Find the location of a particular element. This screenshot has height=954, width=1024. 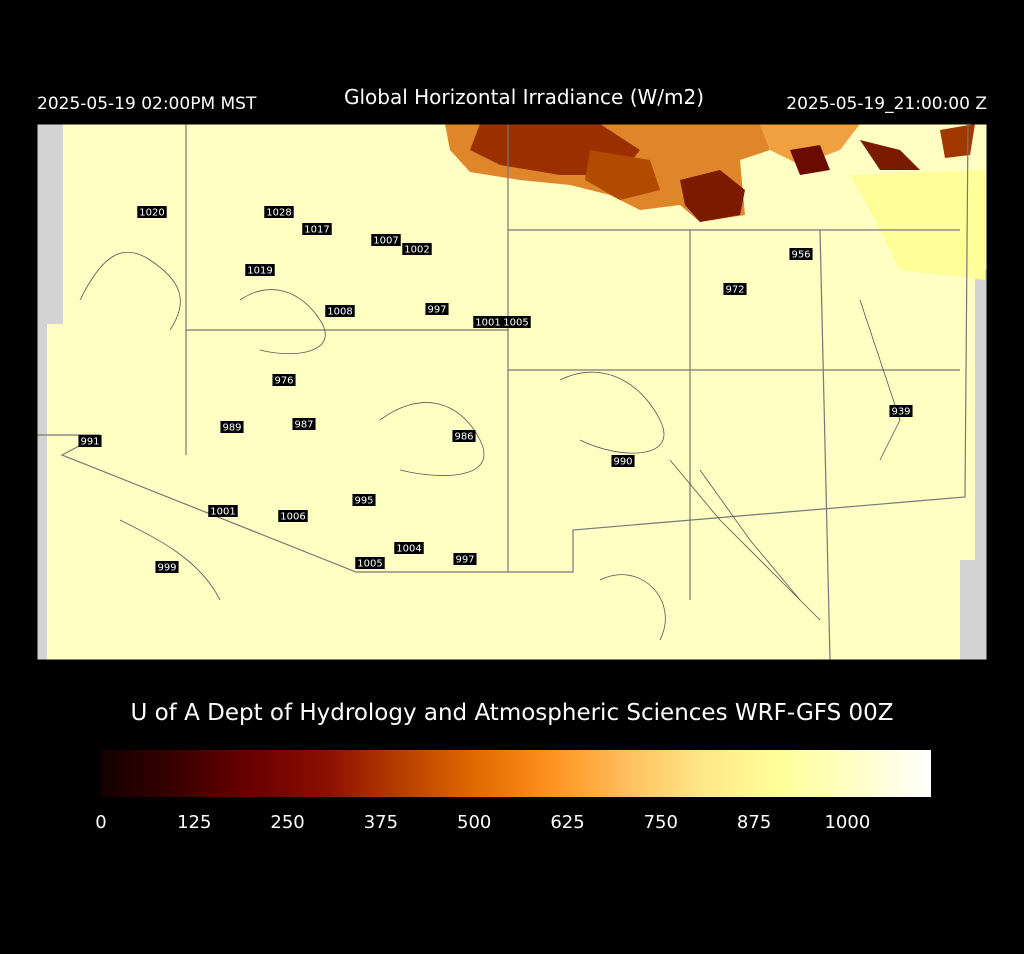

station: 1008 is located at coordinates (340, 311).